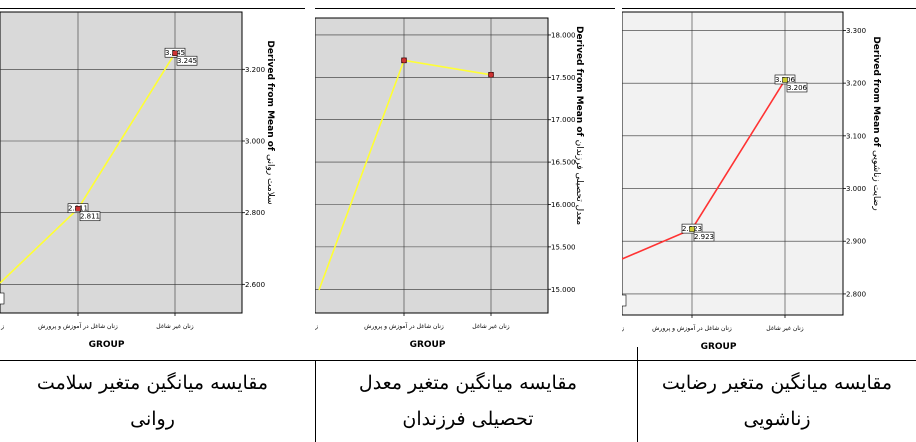 The image size is (916, 442). I want to click on y-tick-label: 2.900, so click(856, 242).